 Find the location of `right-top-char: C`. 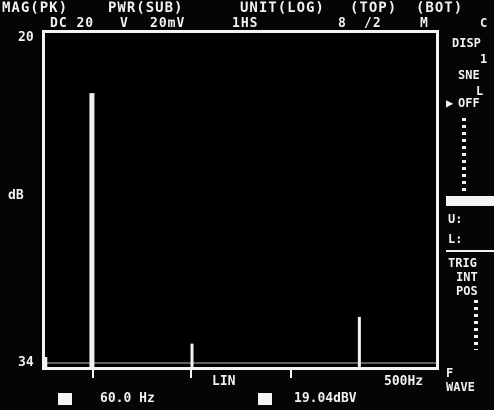

right-top-char: C is located at coordinates (484, 23).